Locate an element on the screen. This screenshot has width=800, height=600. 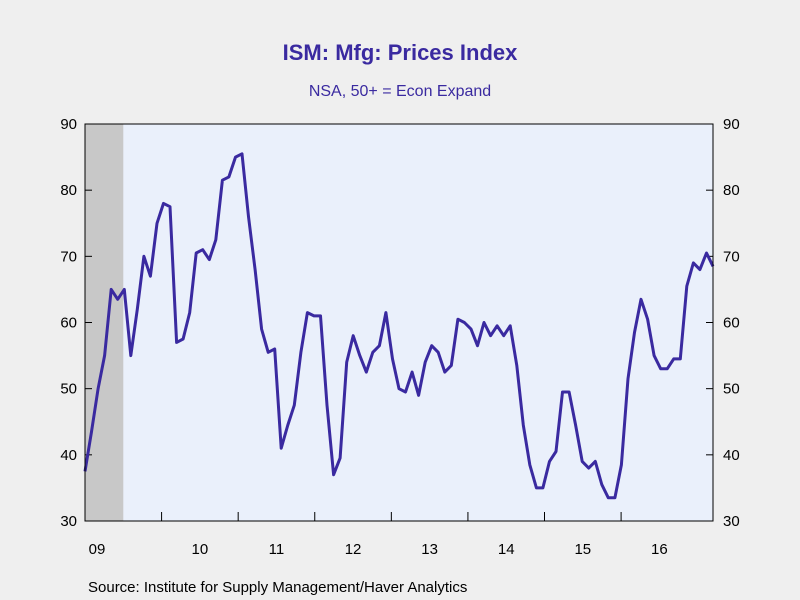
x-tick-label: 12 is located at coordinates (353, 549).